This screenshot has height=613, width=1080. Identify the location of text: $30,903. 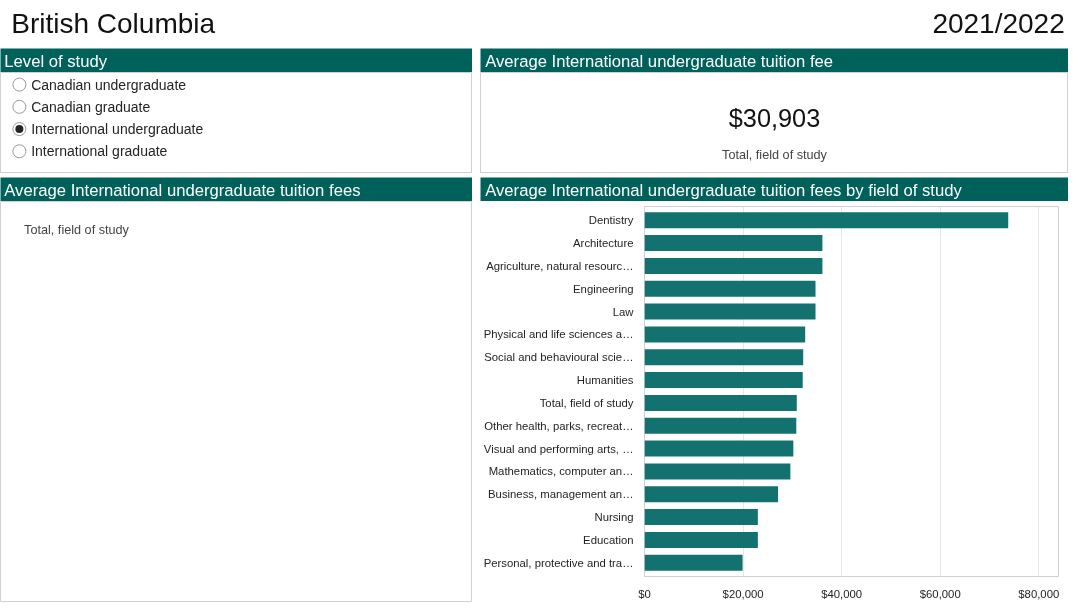
(774, 117).